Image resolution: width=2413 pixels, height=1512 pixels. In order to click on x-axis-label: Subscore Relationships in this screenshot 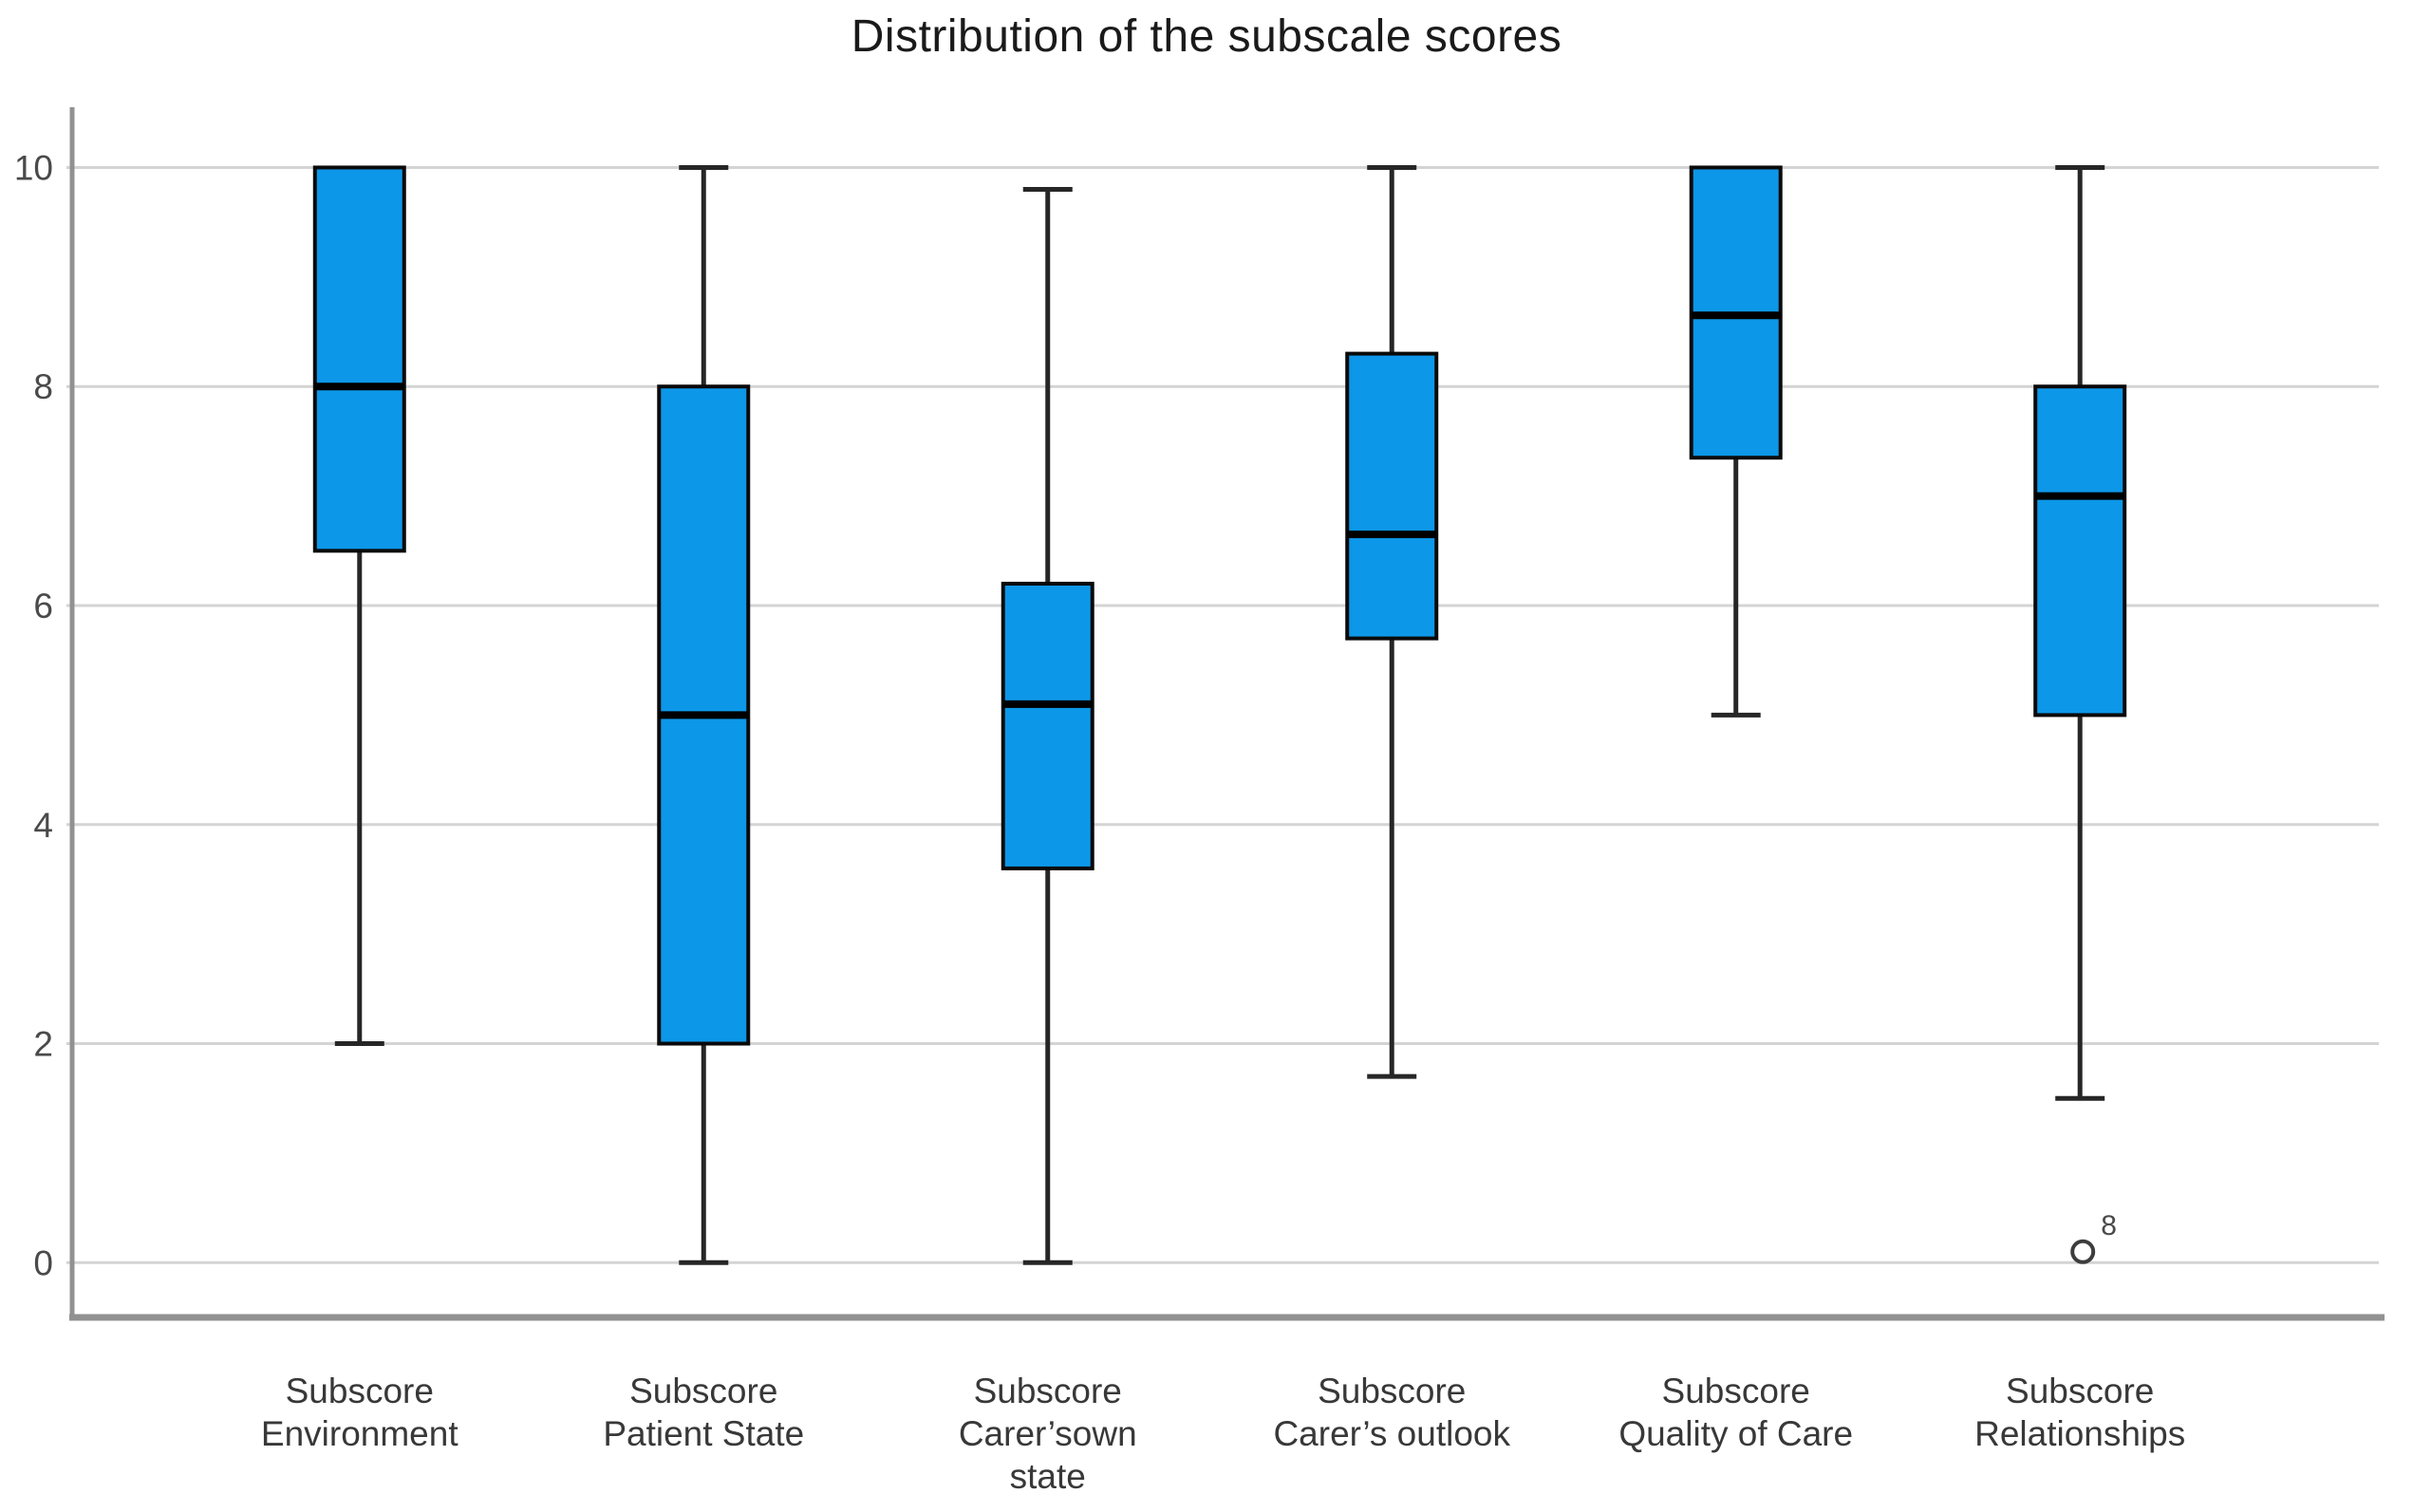, I will do `click(2079, 1412)`.